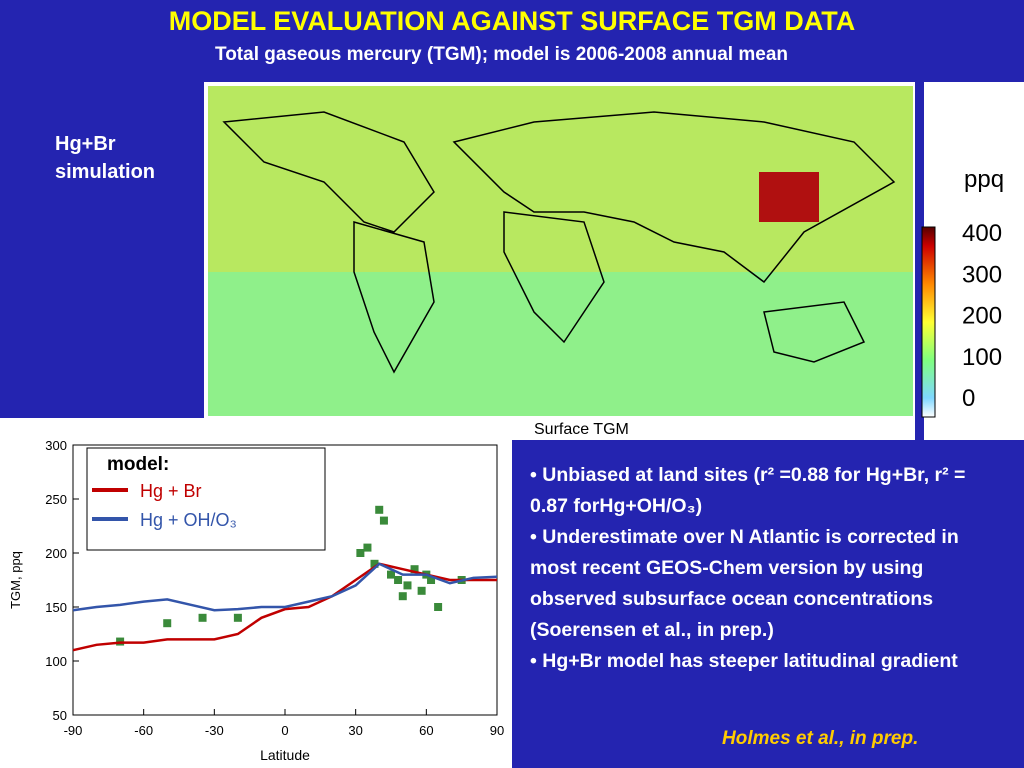  What do you see at coordinates (820, 738) in the screenshot?
I see `credit: Holmes et al., in prep.` at bounding box center [820, 738].